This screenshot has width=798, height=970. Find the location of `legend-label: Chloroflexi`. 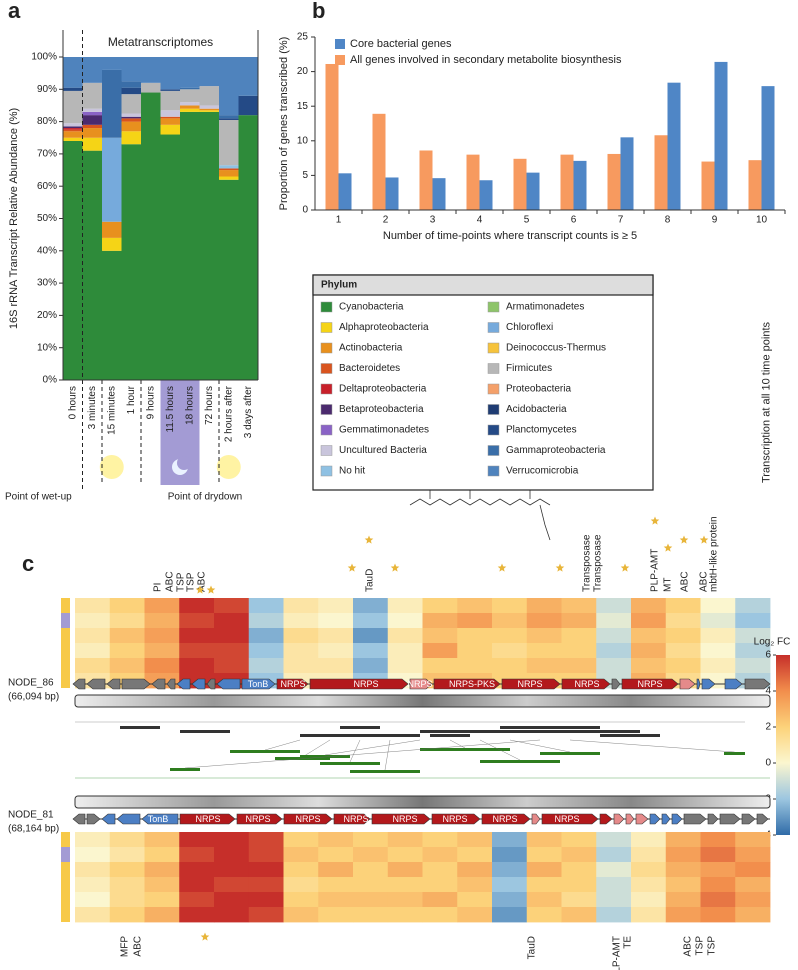

legend-label: Chloroflexi is located at coordinates (529, 327).